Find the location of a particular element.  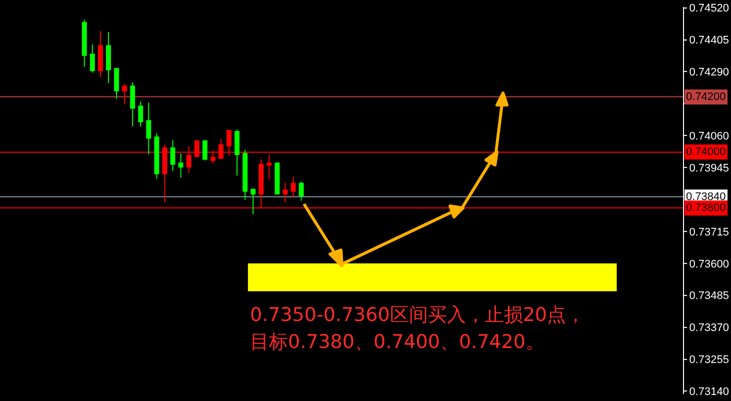

y-tick-label: 0.73945 is located at coordinates (709, 168).